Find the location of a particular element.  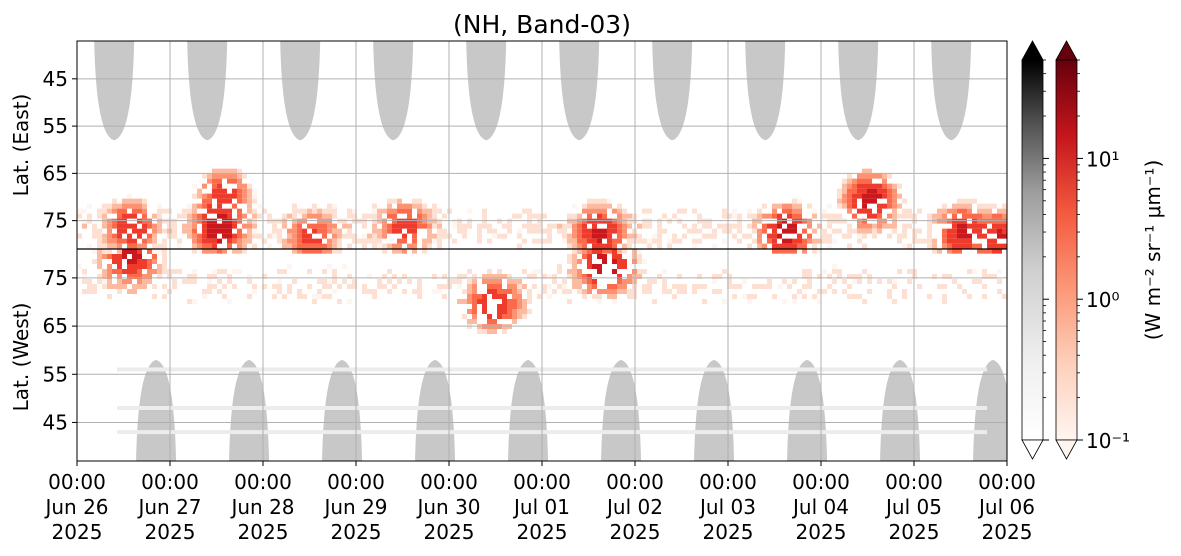

x-tick-label: 2025 is located at coordinates (542, 532).